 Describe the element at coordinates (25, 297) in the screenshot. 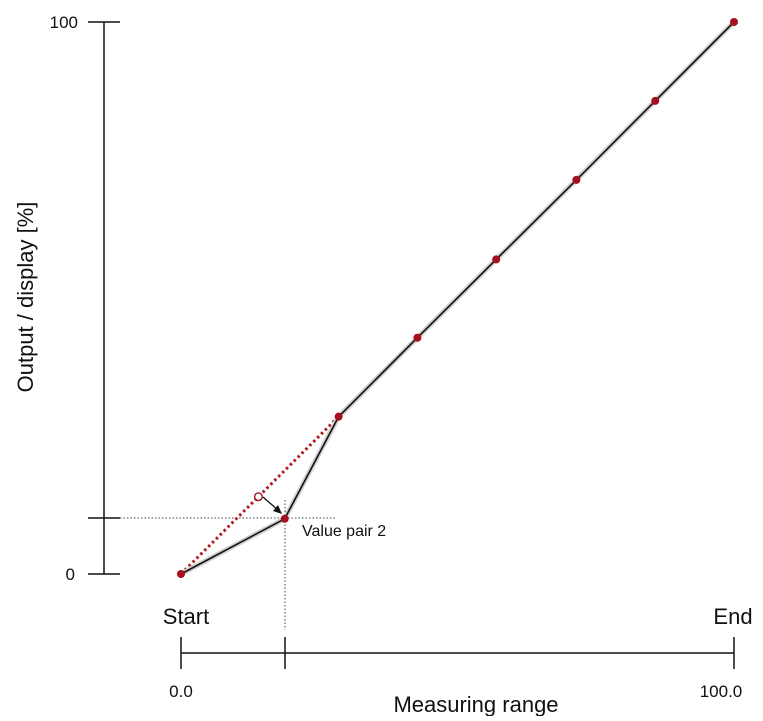

I see `y-axis-title: Output / display [%]` at that location.